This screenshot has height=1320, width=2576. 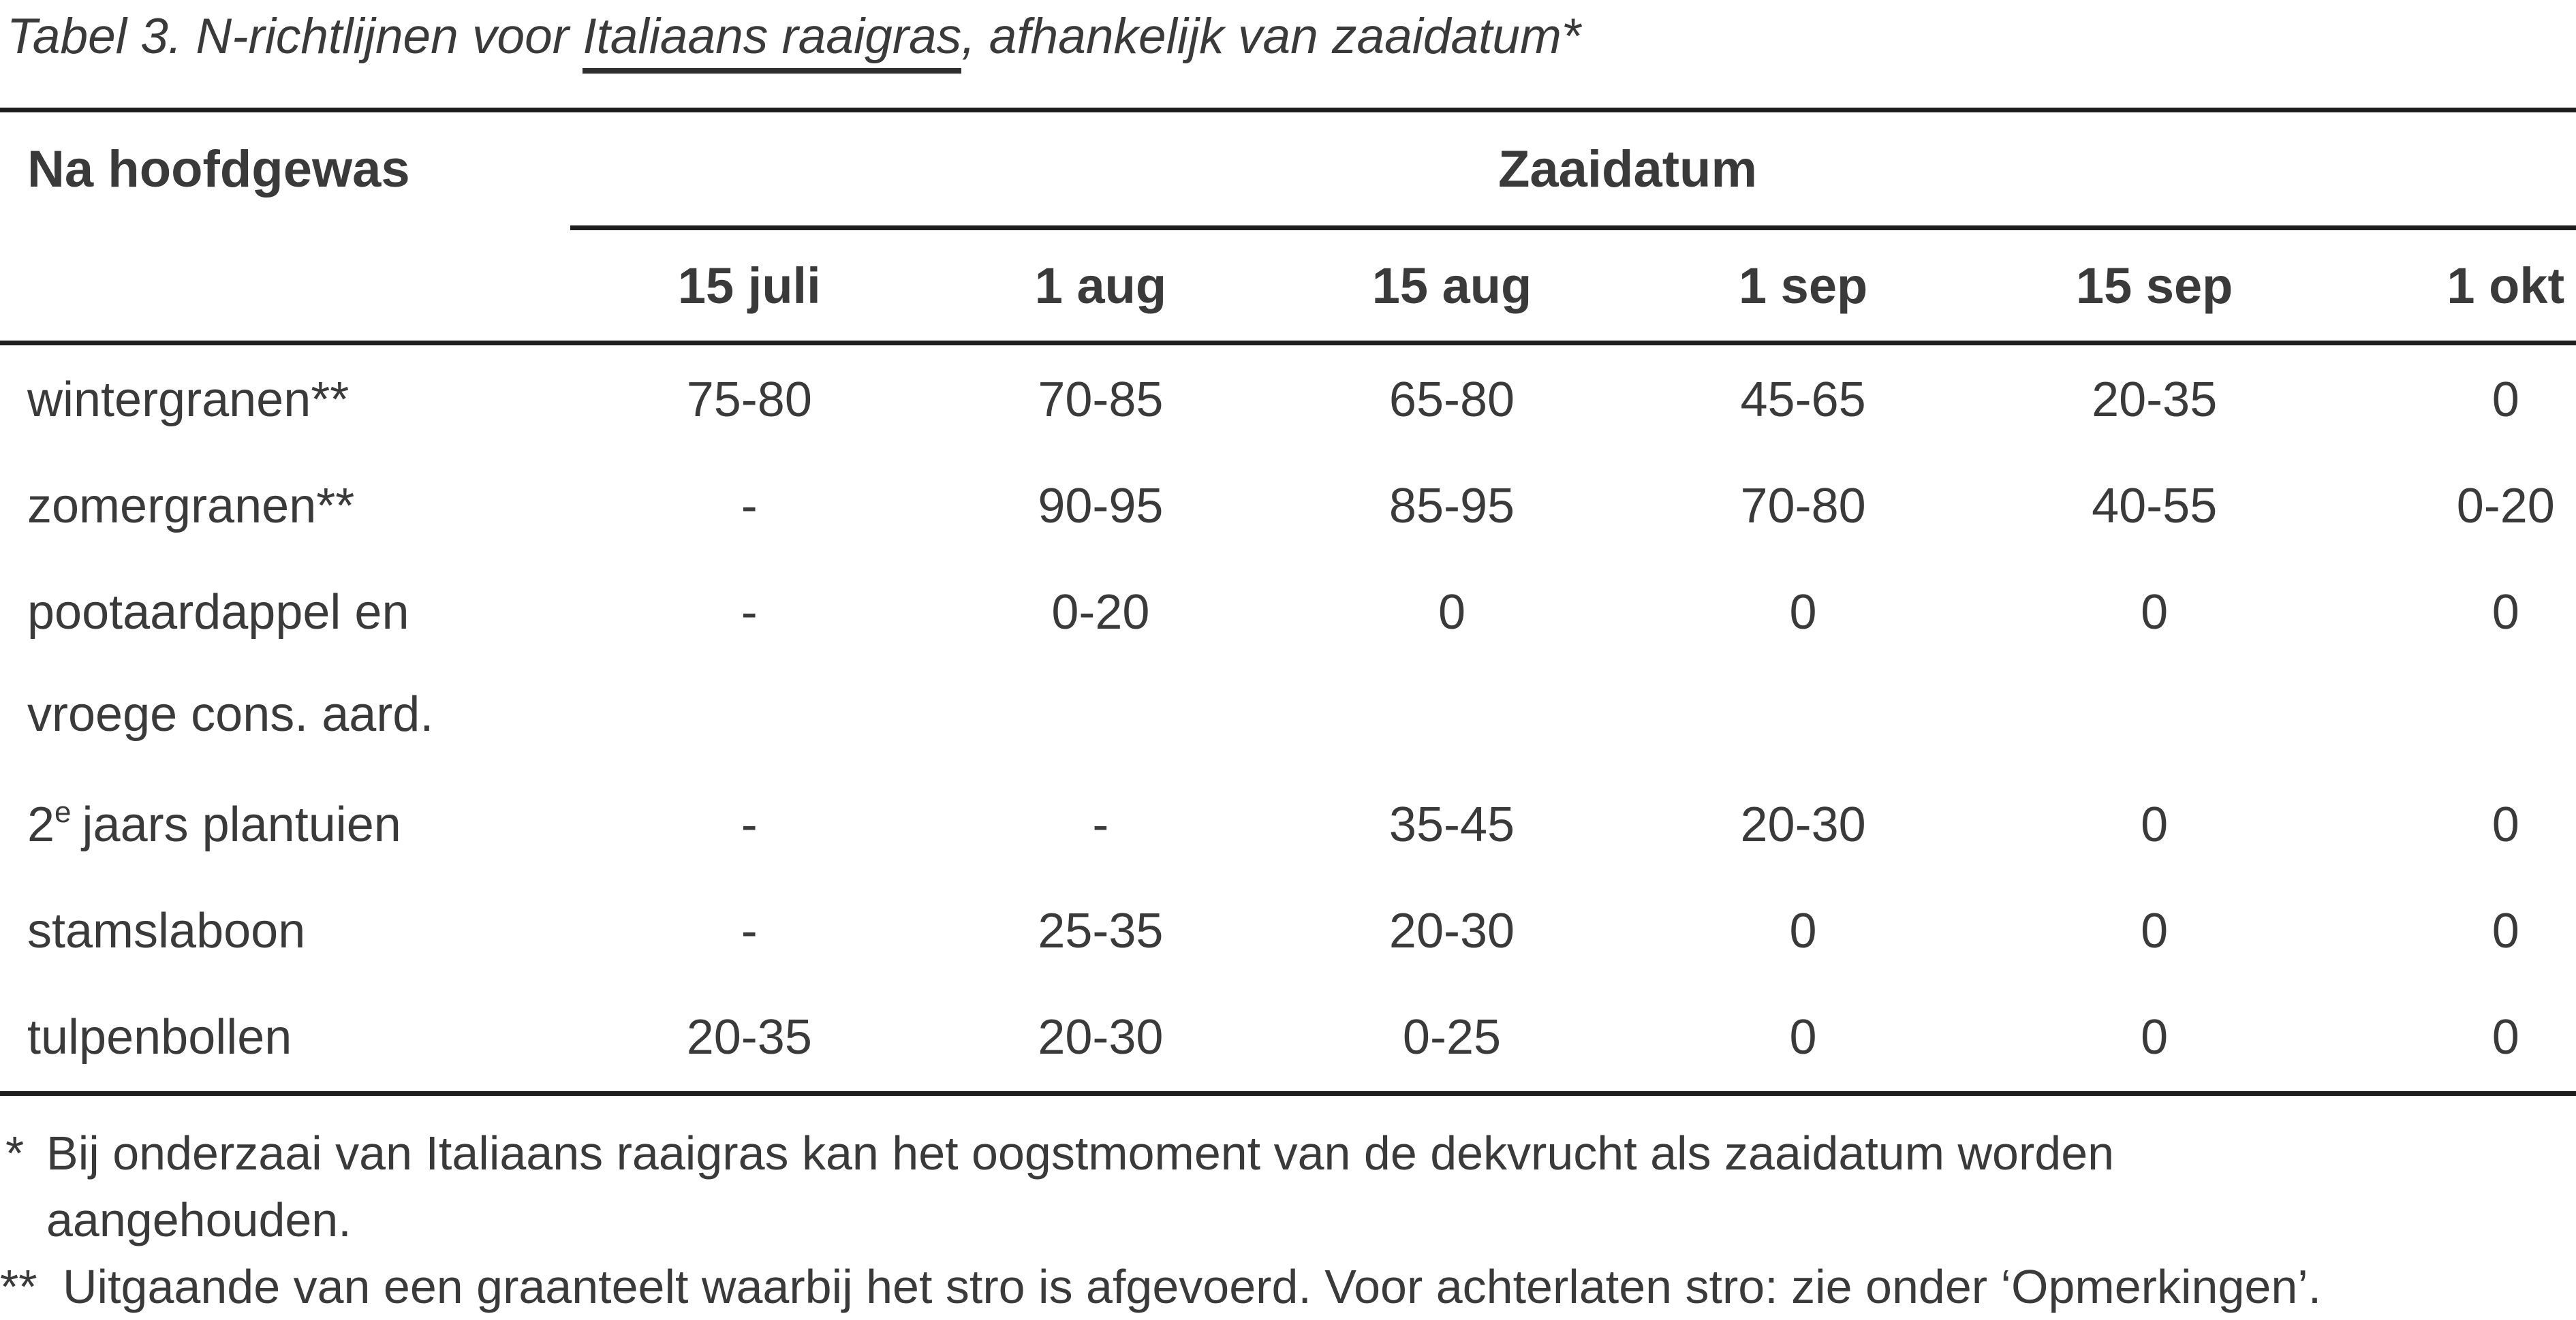 I want to click on table-cell: 90-95, so click(x=1101, y=506).